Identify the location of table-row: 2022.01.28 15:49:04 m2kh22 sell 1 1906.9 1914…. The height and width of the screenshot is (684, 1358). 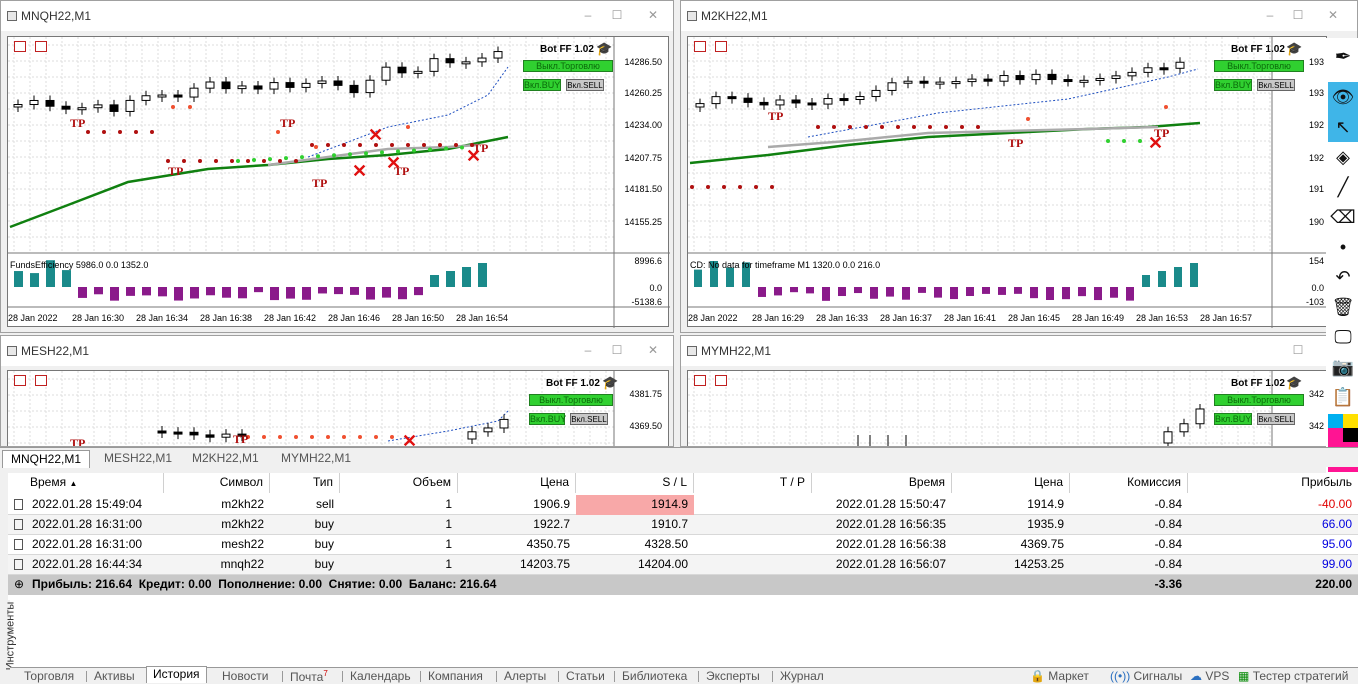
(683, 505).